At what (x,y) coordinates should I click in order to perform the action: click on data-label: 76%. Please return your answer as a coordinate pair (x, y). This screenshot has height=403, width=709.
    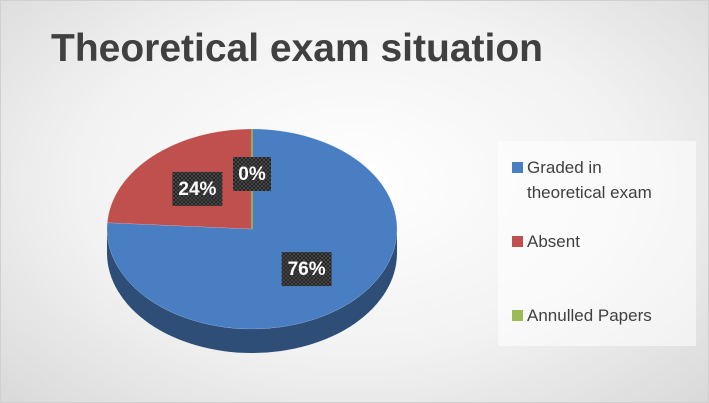
    Looking at the image, I should click on (307, 269).